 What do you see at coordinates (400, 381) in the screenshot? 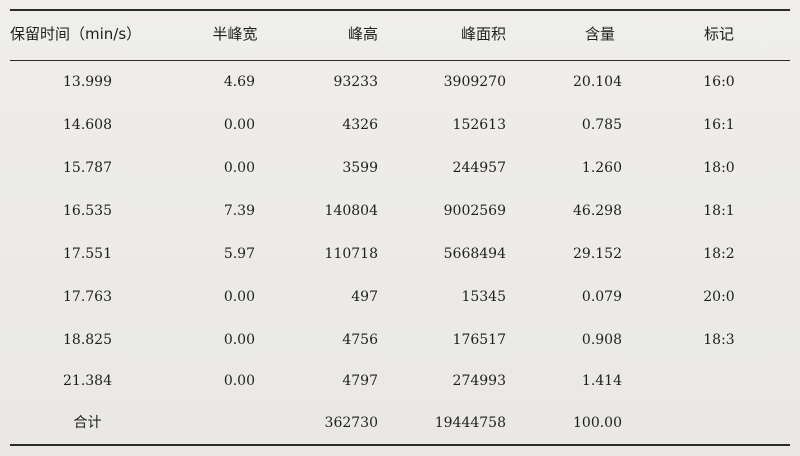
I see `table-row: 21.384 0.00 4797 274993 1.414` at bounding box center [400, 381].